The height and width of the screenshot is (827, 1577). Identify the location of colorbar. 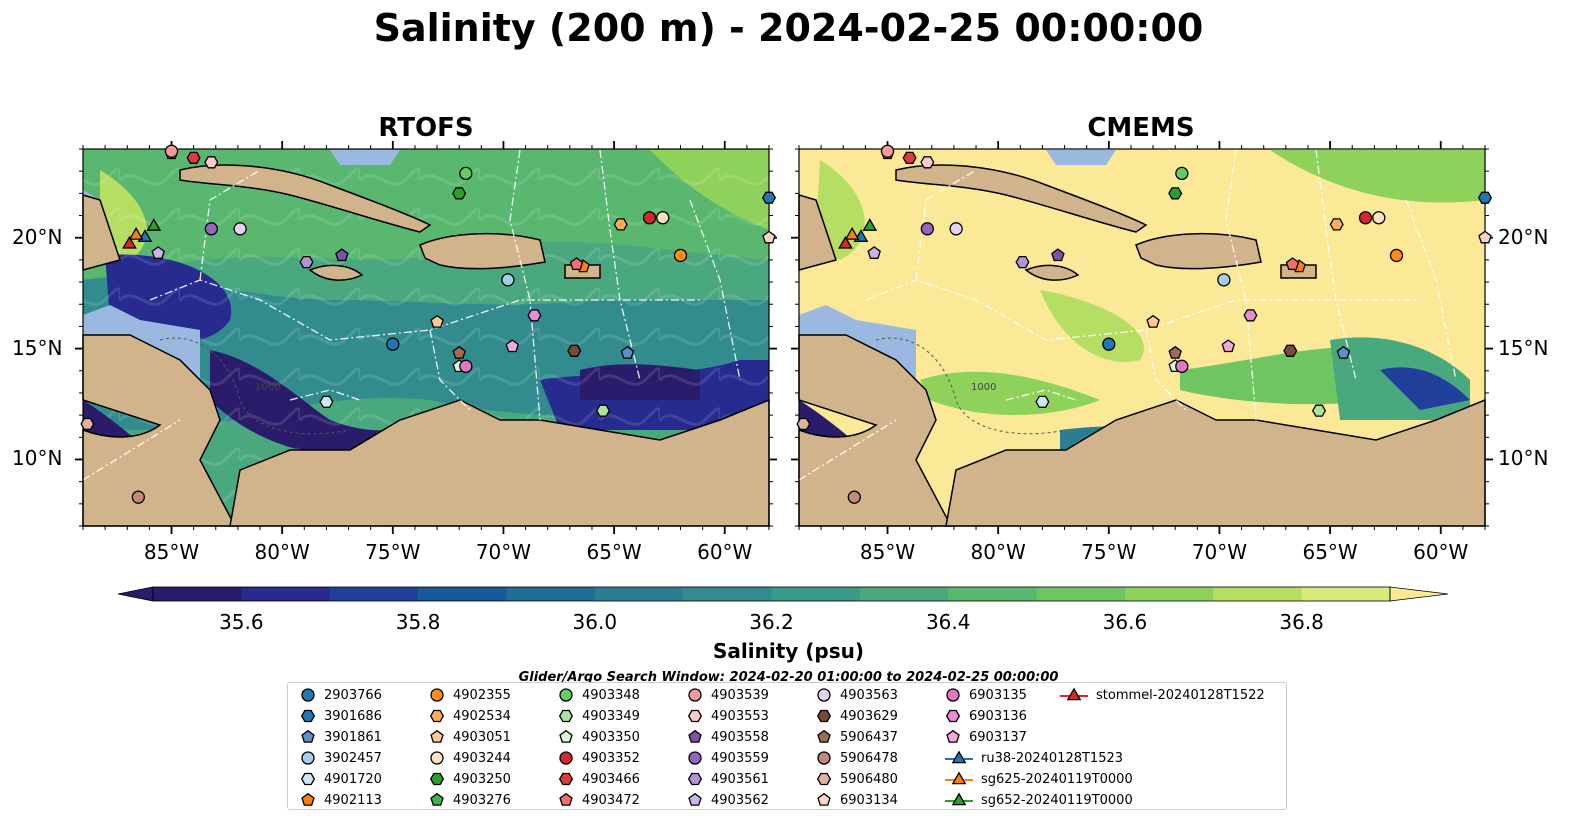
(783, 594).